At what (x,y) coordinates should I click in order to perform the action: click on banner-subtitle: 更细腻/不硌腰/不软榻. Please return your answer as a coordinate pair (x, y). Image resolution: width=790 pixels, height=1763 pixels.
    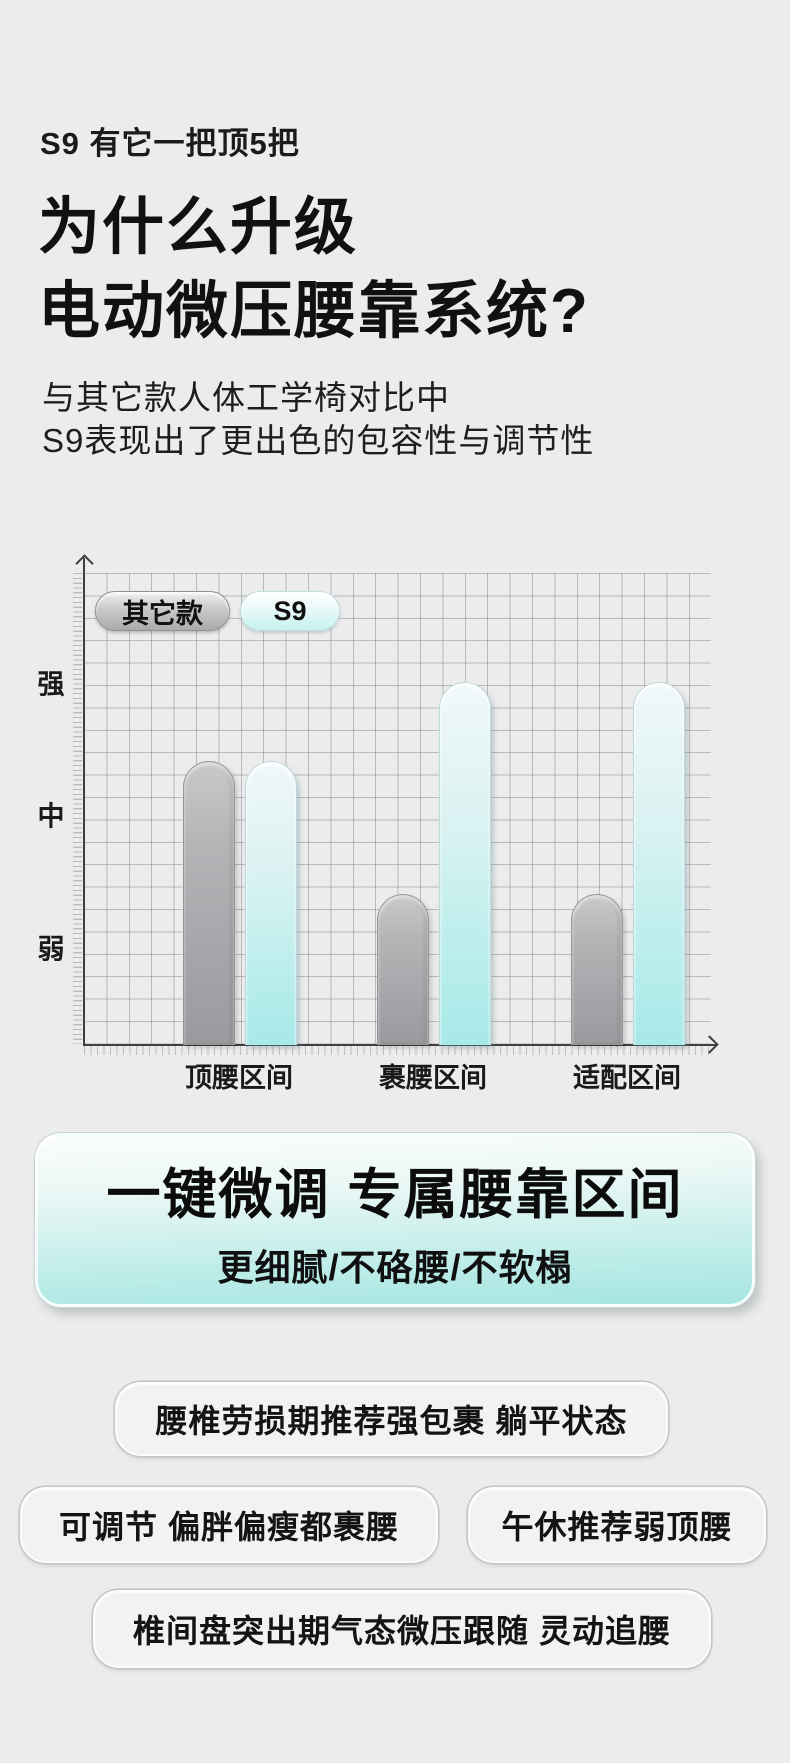
    Looking at the image, I should click on (395, 1267).